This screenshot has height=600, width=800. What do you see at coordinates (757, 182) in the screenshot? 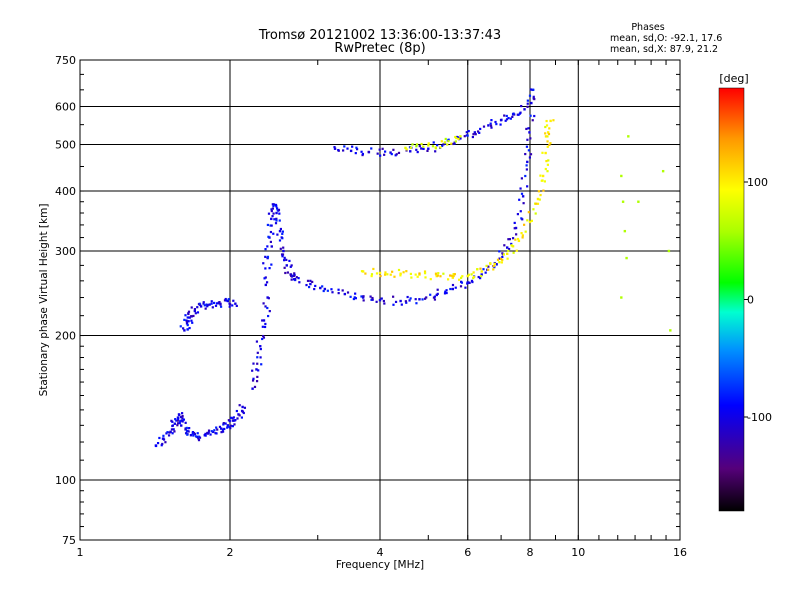
I see `colorbar-tick-label: 100` at bounding box center [757, 182].